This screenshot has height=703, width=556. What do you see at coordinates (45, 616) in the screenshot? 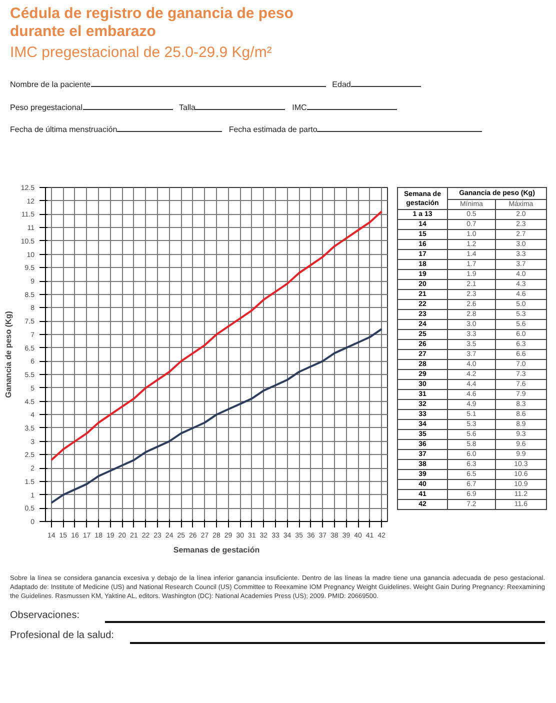
I see `text: Observaciones:` at bounding box center [45, 616].